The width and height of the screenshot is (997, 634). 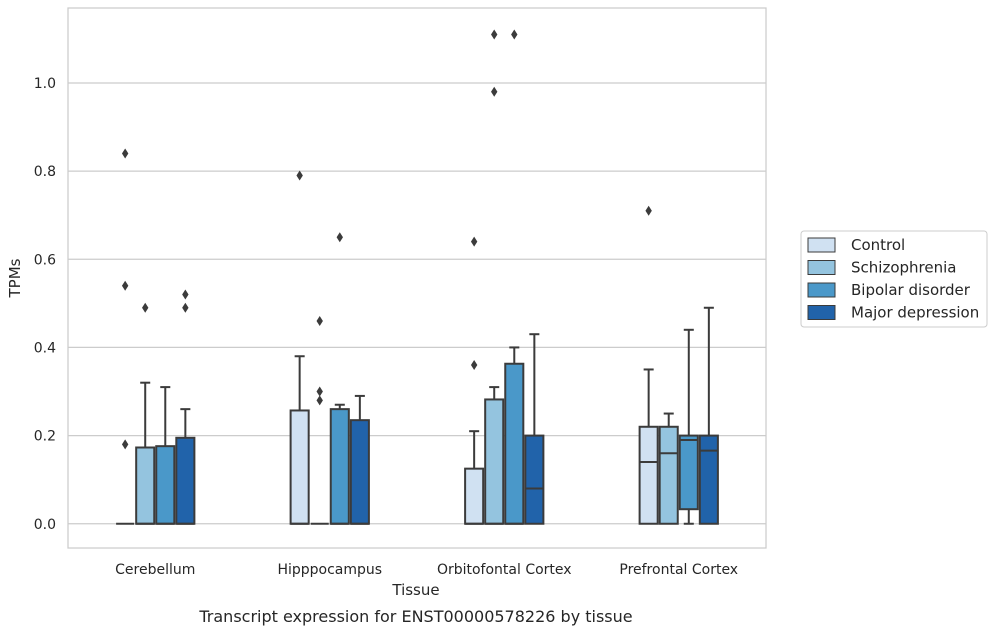 I want to click on y-axis-title: TPMs, so click(x=15, y=278).